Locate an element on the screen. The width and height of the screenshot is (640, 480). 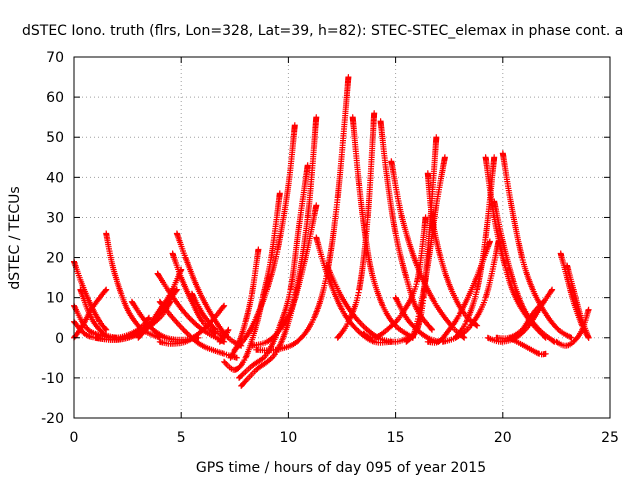
series-arc34 is located at coordinates (452, 249).